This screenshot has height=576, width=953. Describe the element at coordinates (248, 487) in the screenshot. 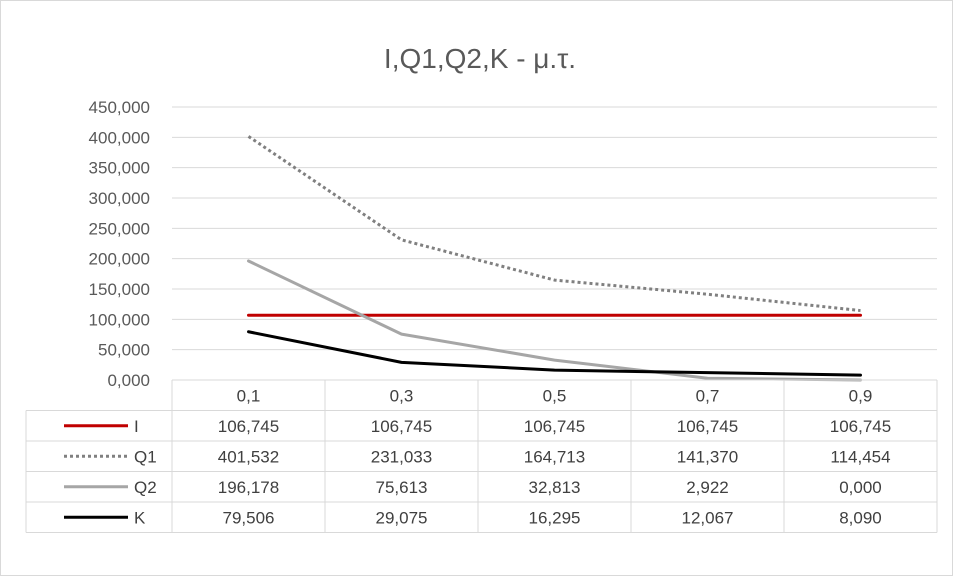

I see `data-label-q2: 196,178` at that location.